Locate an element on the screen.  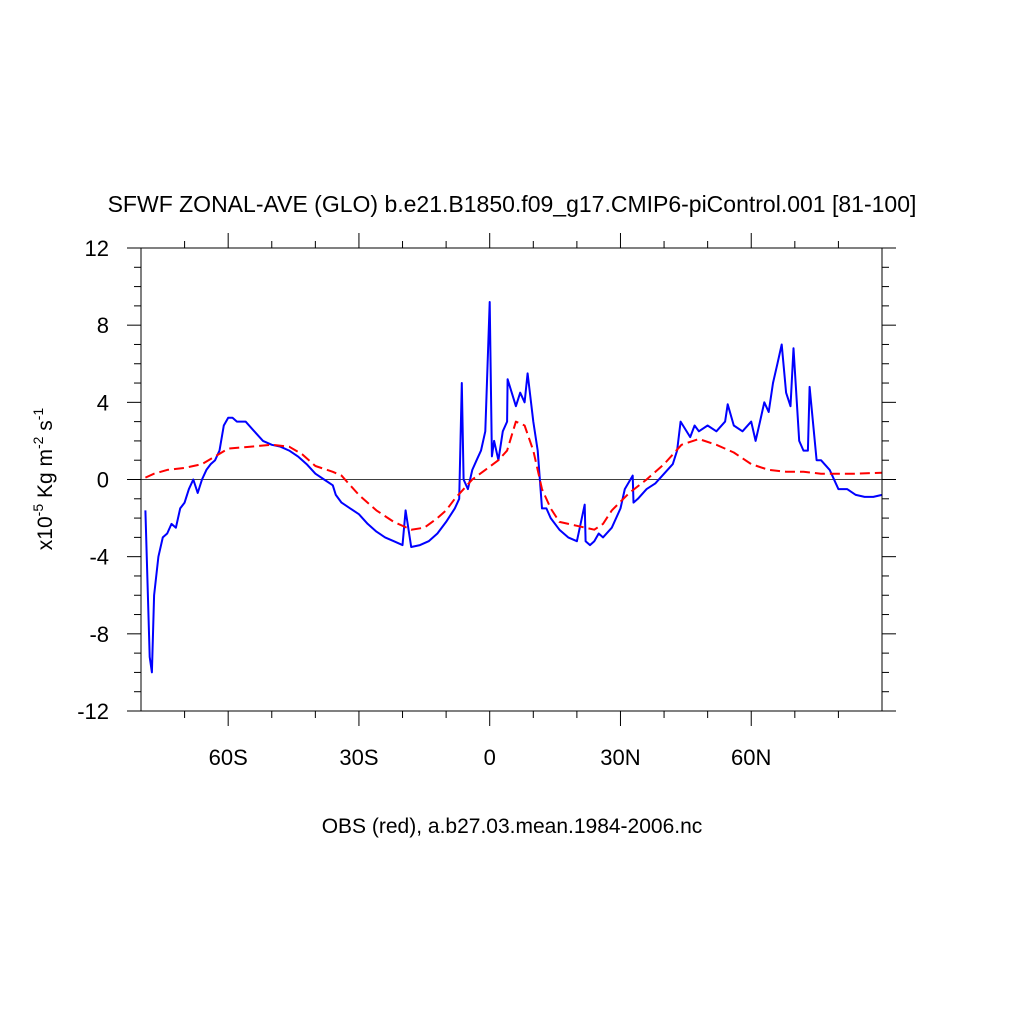
y-label-part: s is located at coordinates (45, 428).